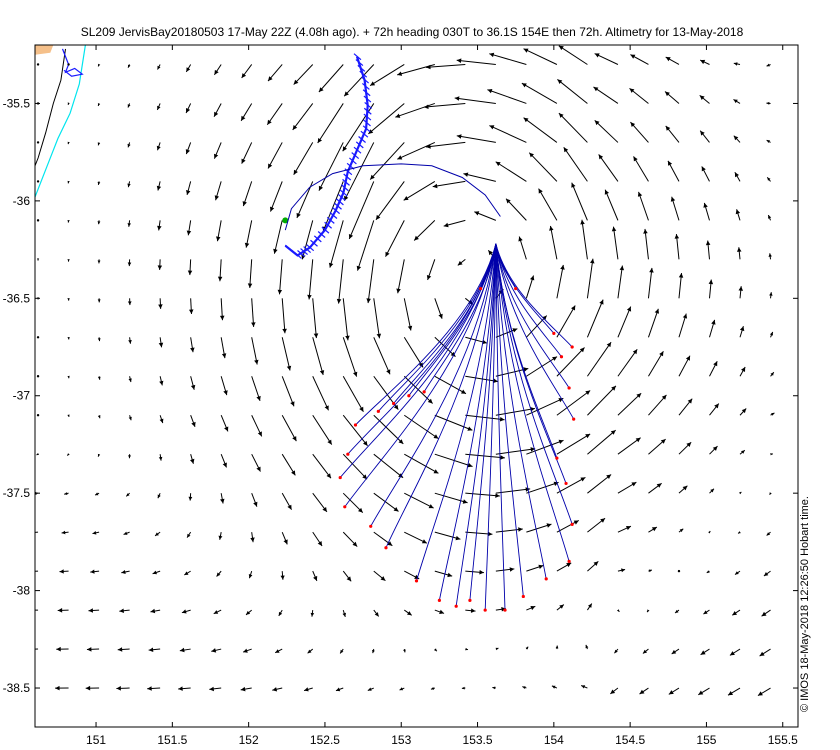  What do you see at coordinates (38, 220) in the screenshot?
I see `current-arrow-dot` at bounding box center [38, 220].